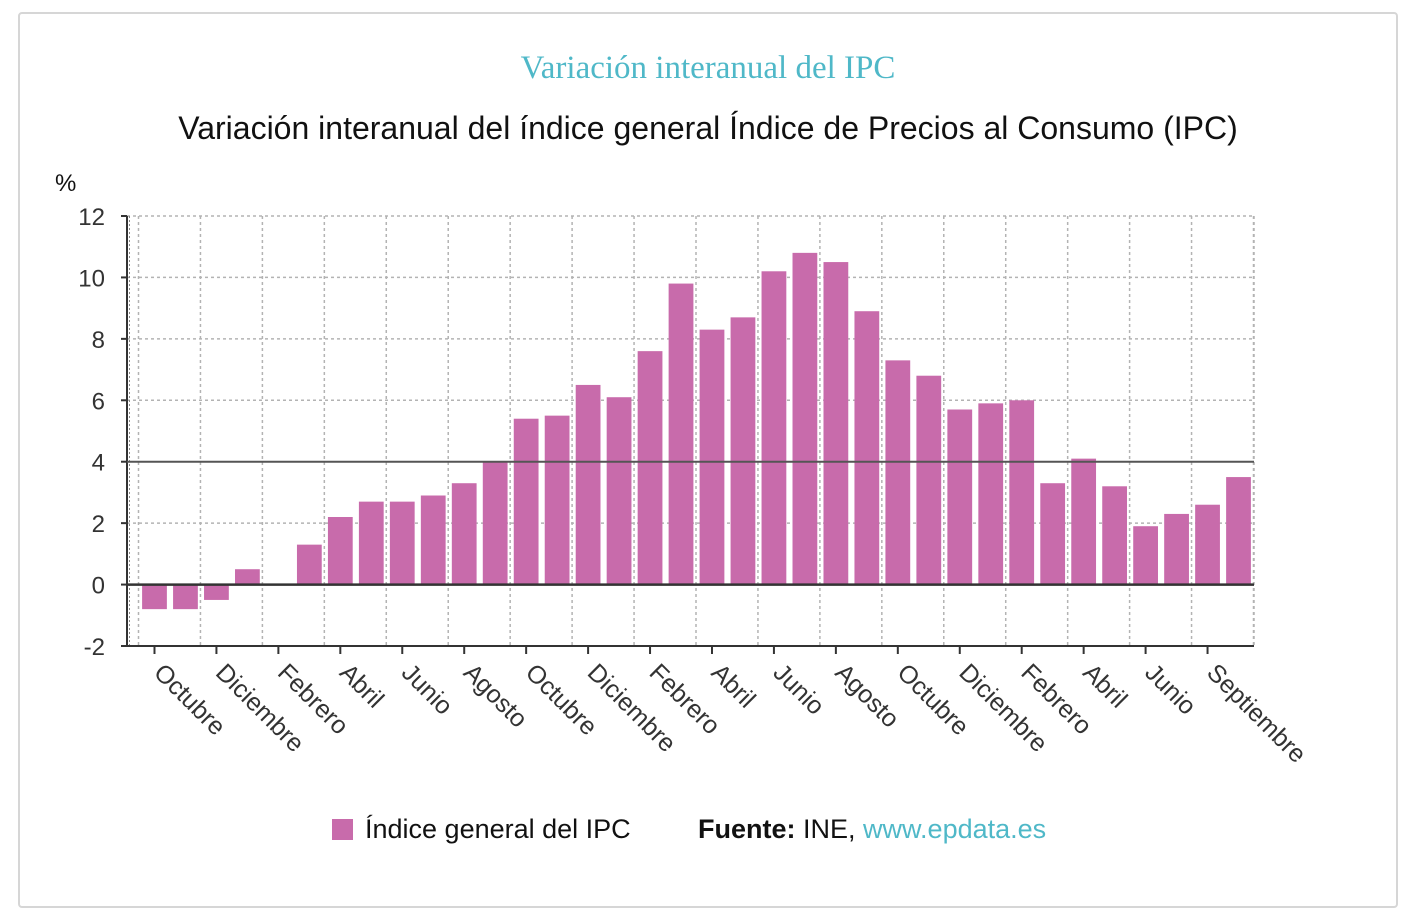 This screenshot has width=1416, height=918. I want to click on y-tick-label: 2, so click(98, 524).